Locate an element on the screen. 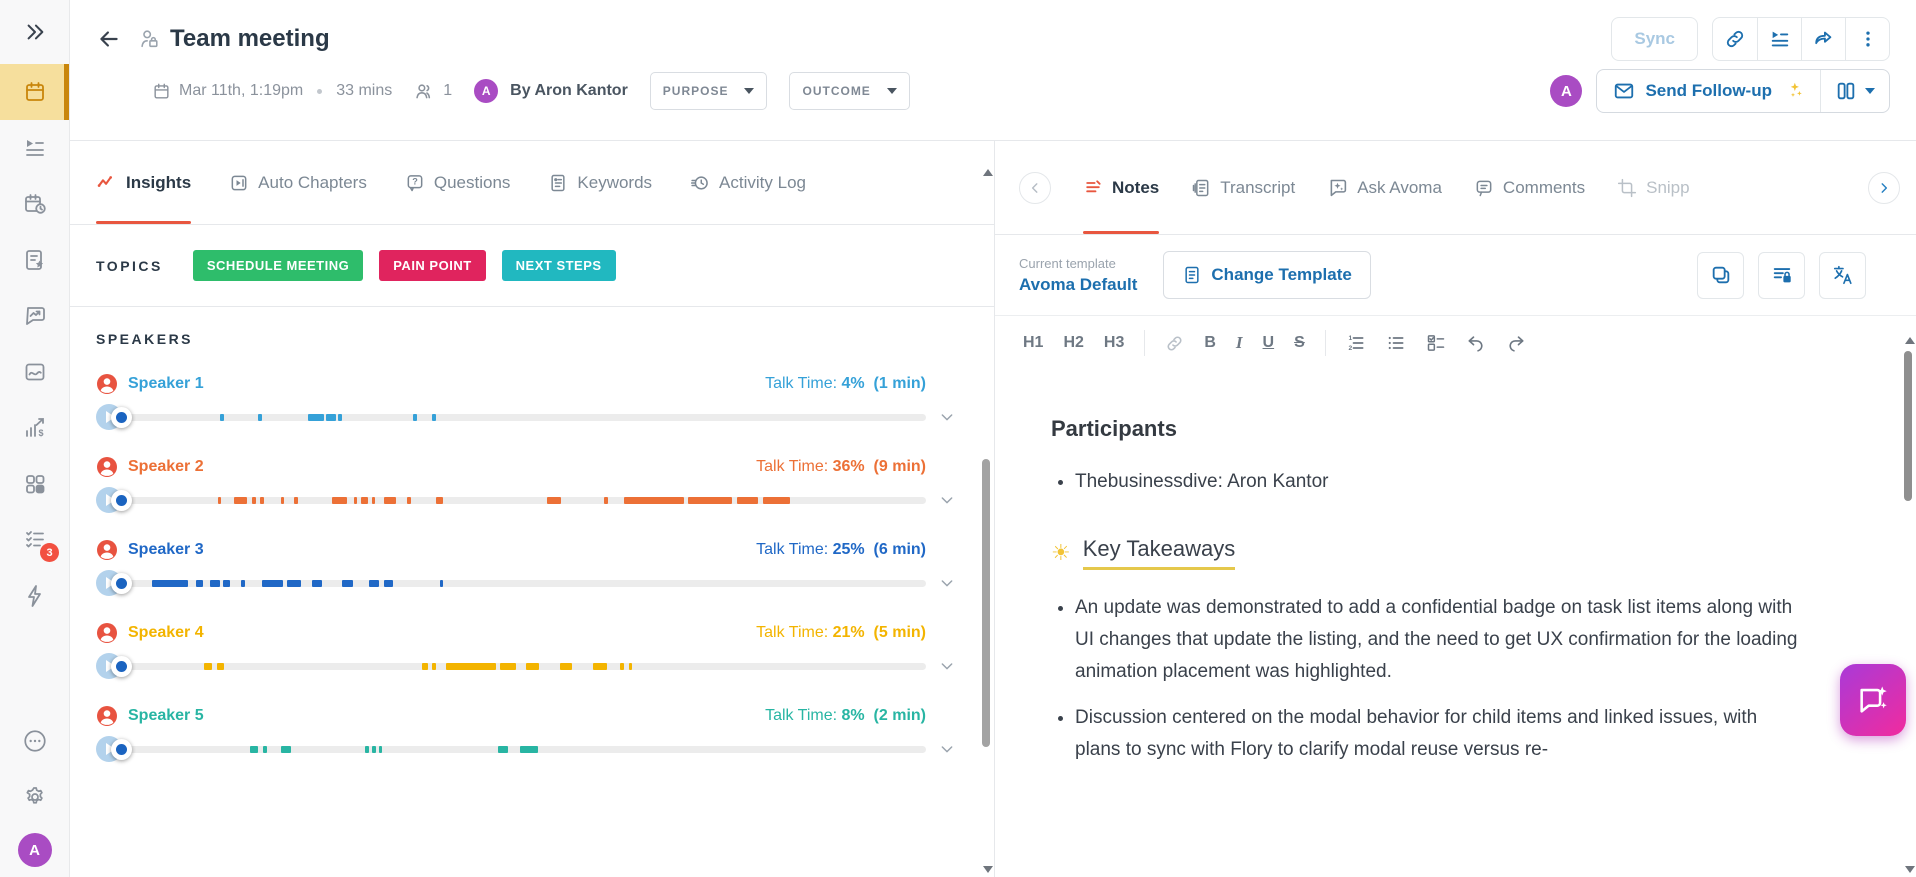 The image size is (1916, 877). tab-comments: Comments is located at coordinates (1529, 187).